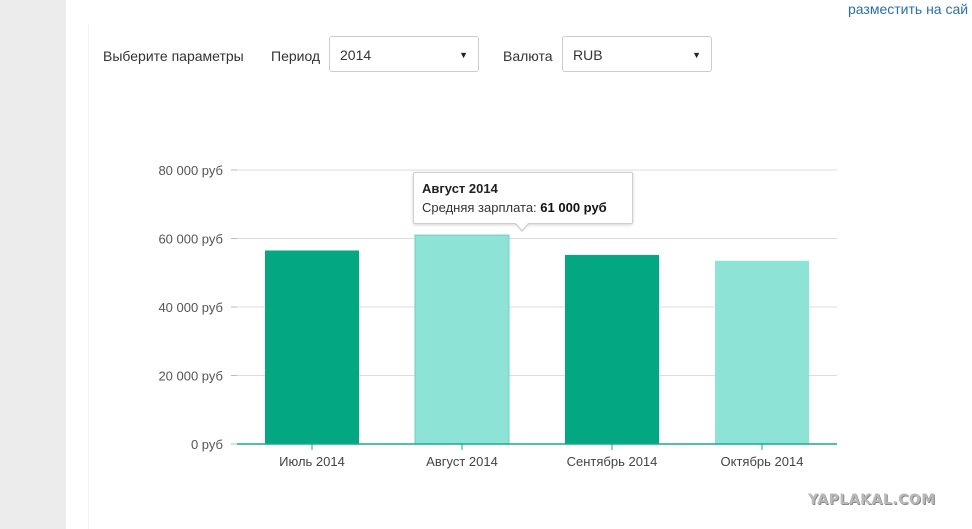 This screenshot has width=972, height=529. Describe the element at coordinates (88, 277) in the screenshot. I see `panel-border` at that location.